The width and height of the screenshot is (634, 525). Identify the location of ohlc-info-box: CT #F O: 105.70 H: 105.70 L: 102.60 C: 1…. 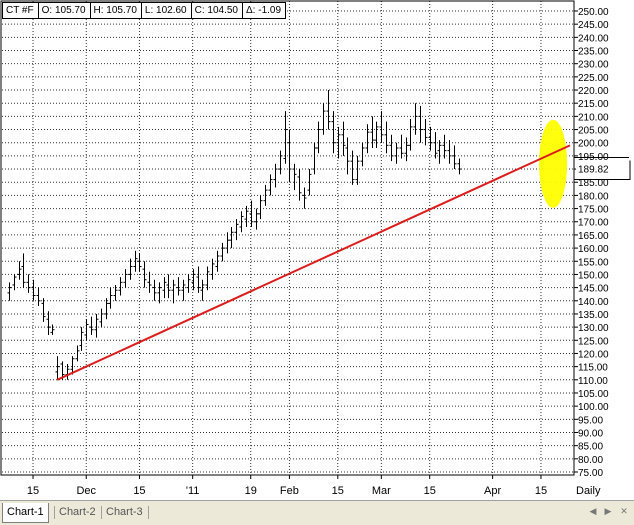
(144, 10).